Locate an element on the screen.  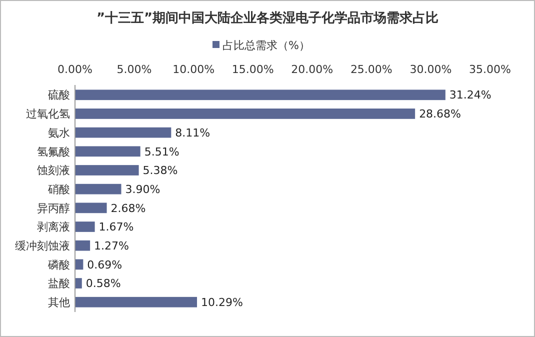
text: 31.24% is located at coordinates (470, 95).